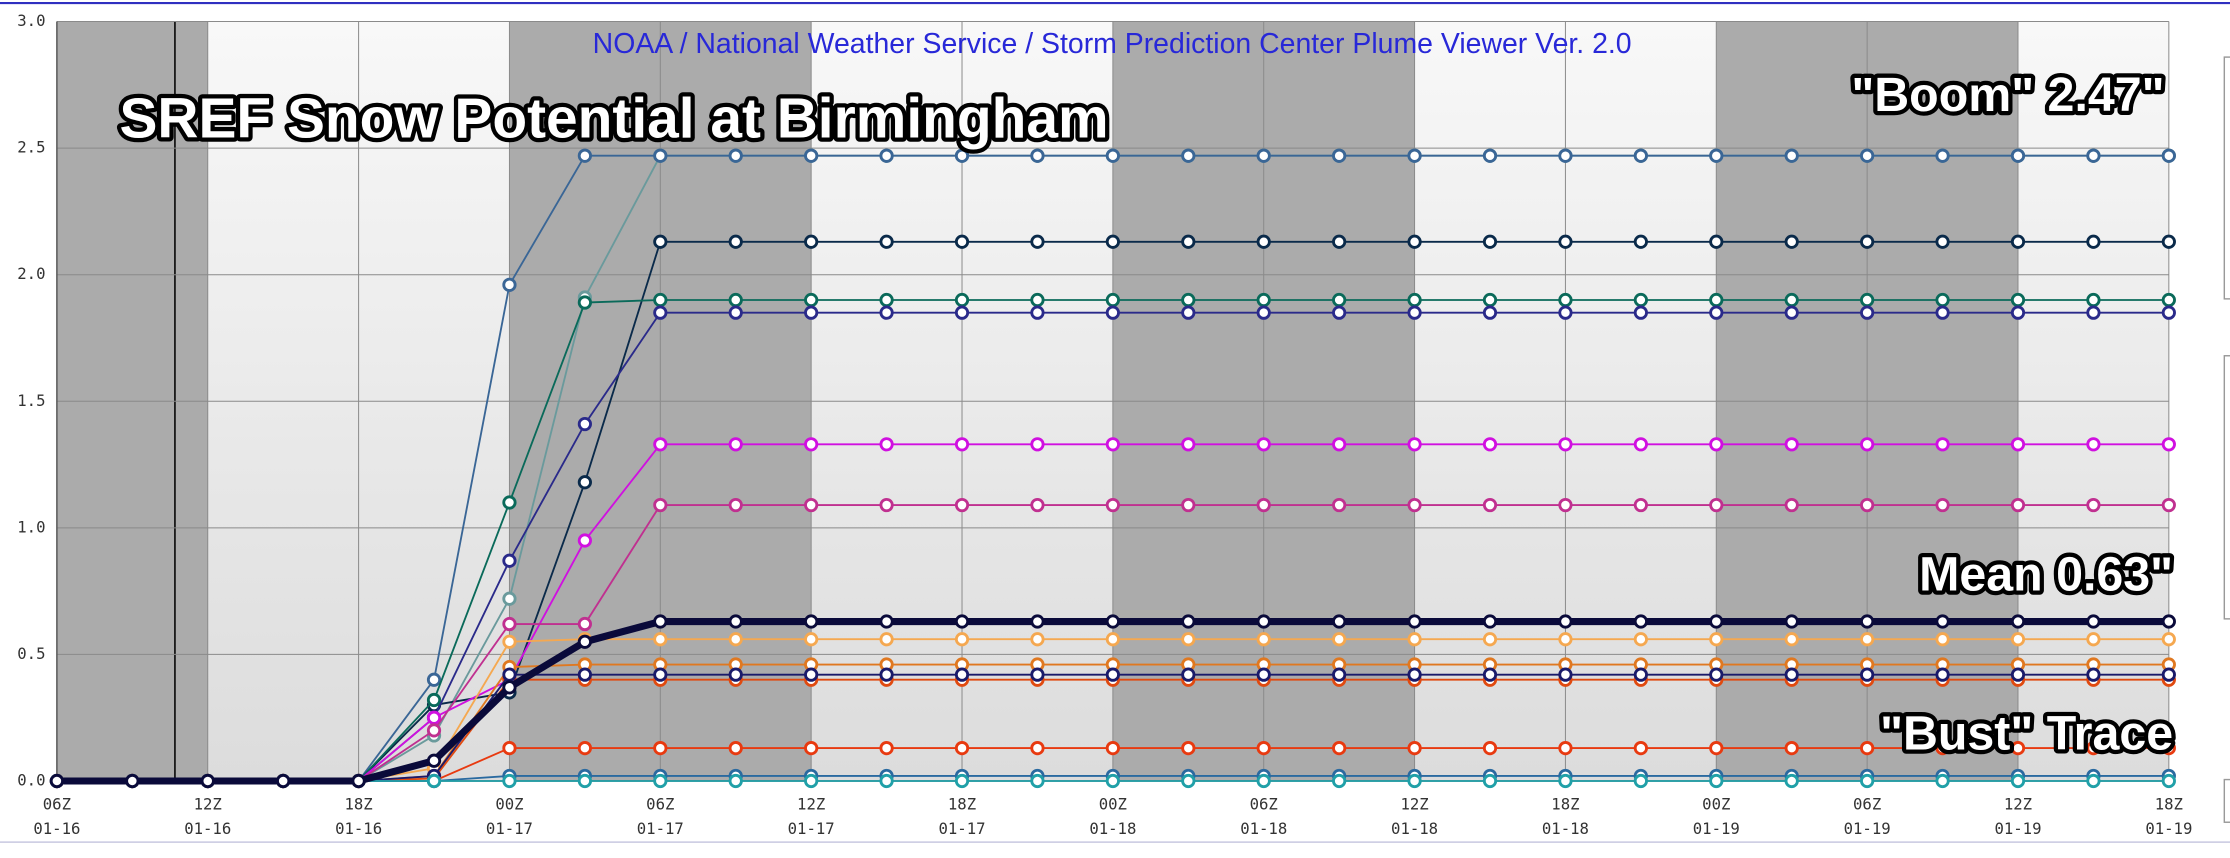  I want to click on x-tick-date: 01-17, so click(961, 828).